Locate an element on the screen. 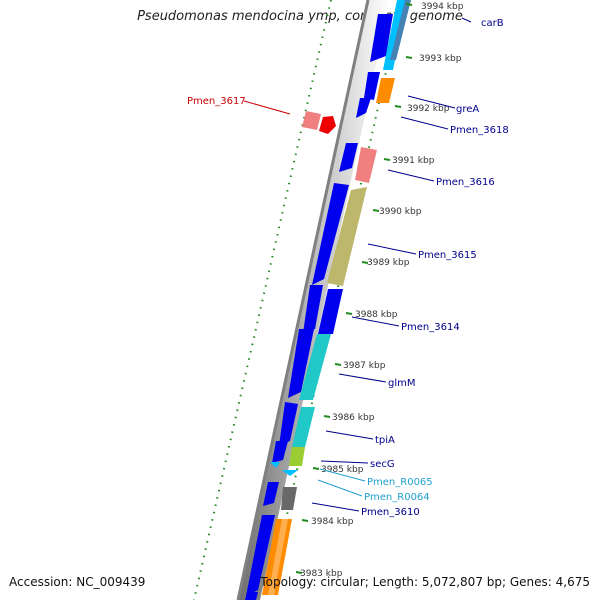  gene-label-pmen-3610: Pmen_3610 is located at coordinates (390, 512).